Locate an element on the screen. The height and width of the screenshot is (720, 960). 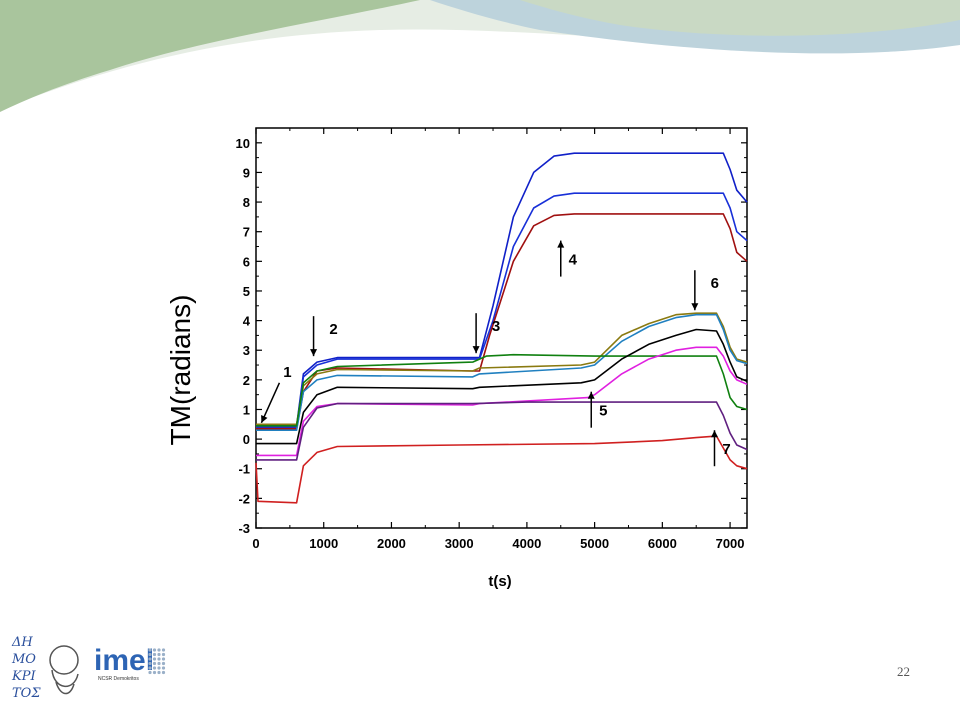
y-tick-label: 6 is located at coordinates (246, 261).